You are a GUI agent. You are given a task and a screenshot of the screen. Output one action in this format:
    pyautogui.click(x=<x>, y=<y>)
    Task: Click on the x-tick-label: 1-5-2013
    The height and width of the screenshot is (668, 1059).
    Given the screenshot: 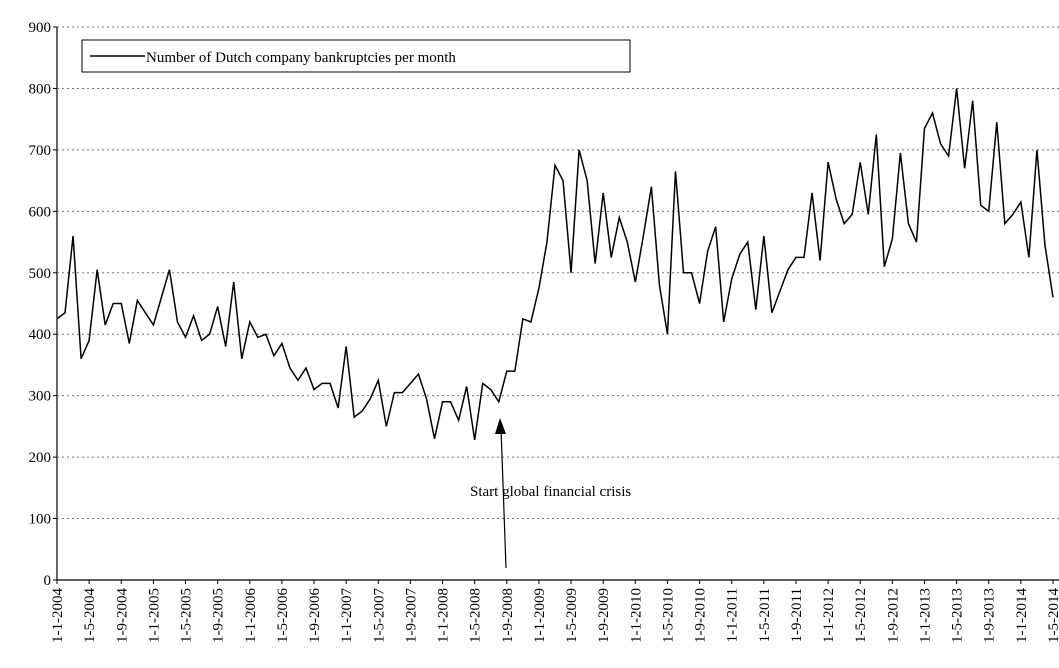 What is the action you would take?
    pyautogui.click(x=958, y=615)
    